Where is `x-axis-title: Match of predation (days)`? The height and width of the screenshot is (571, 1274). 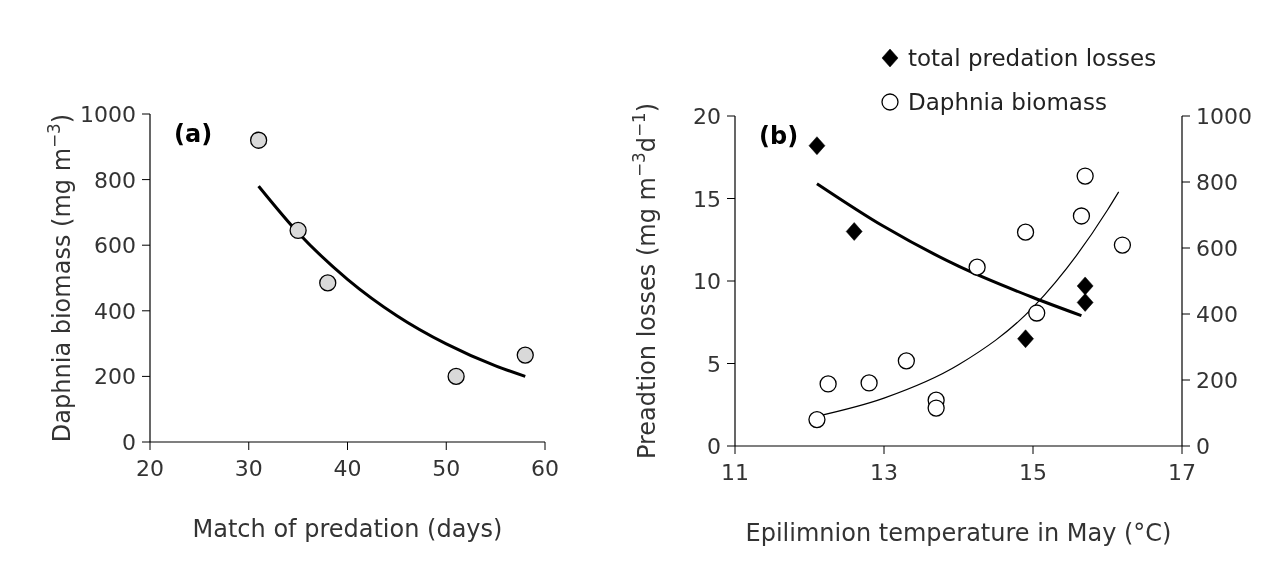 x-axis-title: Match of predation (days) is located at coordinates (347, 529).